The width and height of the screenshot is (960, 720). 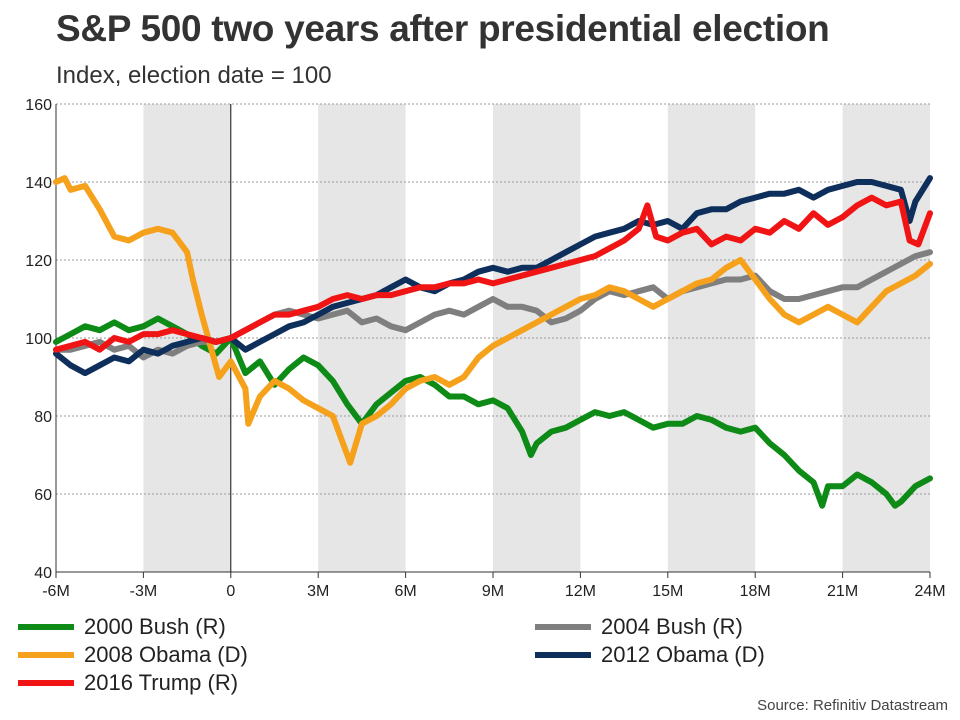 What do you see at coordinates (929, 591) in the screenshot?
I see `x-tick-label: 24M` at bounding box center [929, 591].